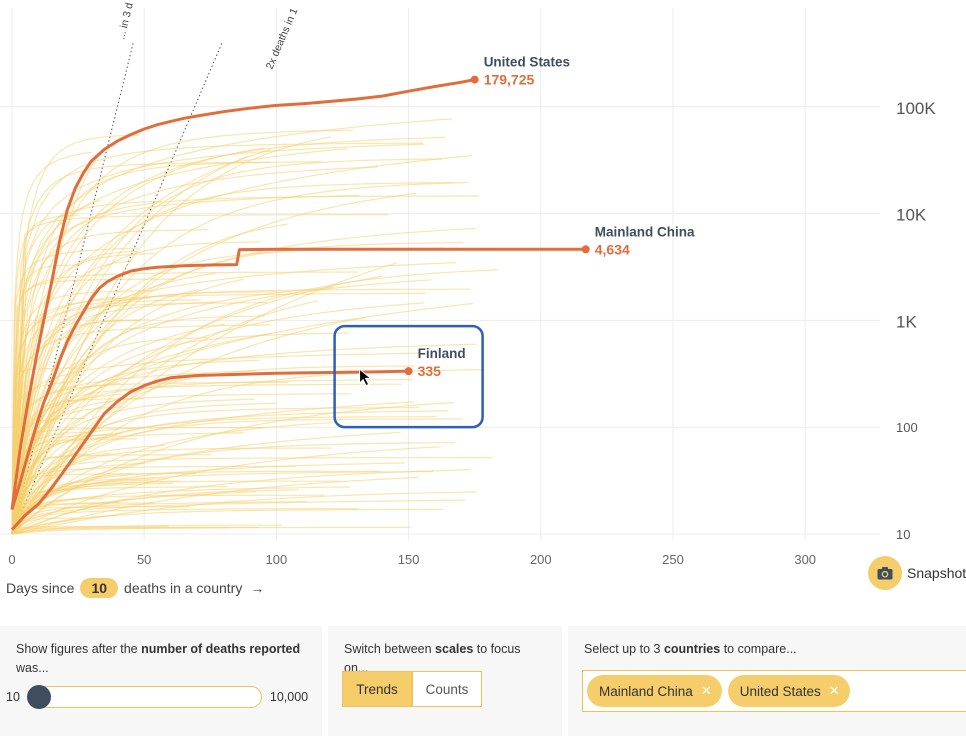  What do you see at coordinates (646, 691) in the screenshot?
I see `country-chip-label: Mainland China` at bounding box center [646, 691].